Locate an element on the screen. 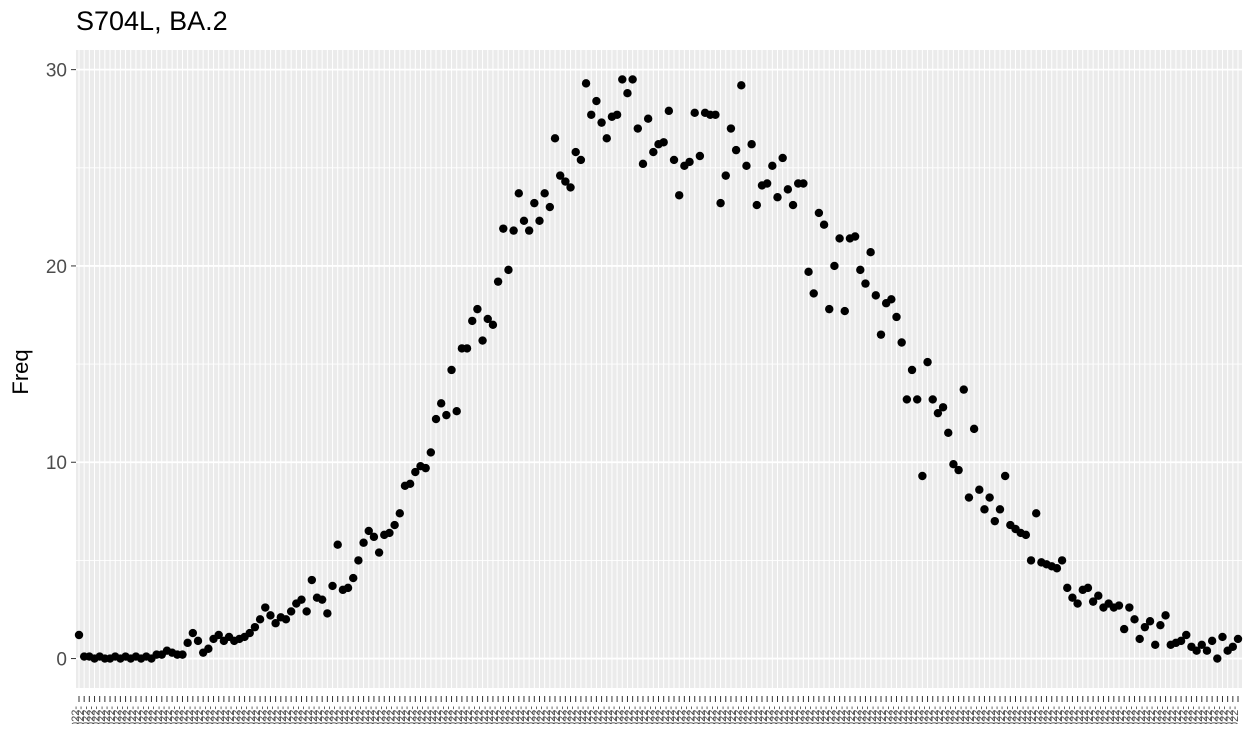  y-tick-label: 10 is located at coordinates (56, 463).